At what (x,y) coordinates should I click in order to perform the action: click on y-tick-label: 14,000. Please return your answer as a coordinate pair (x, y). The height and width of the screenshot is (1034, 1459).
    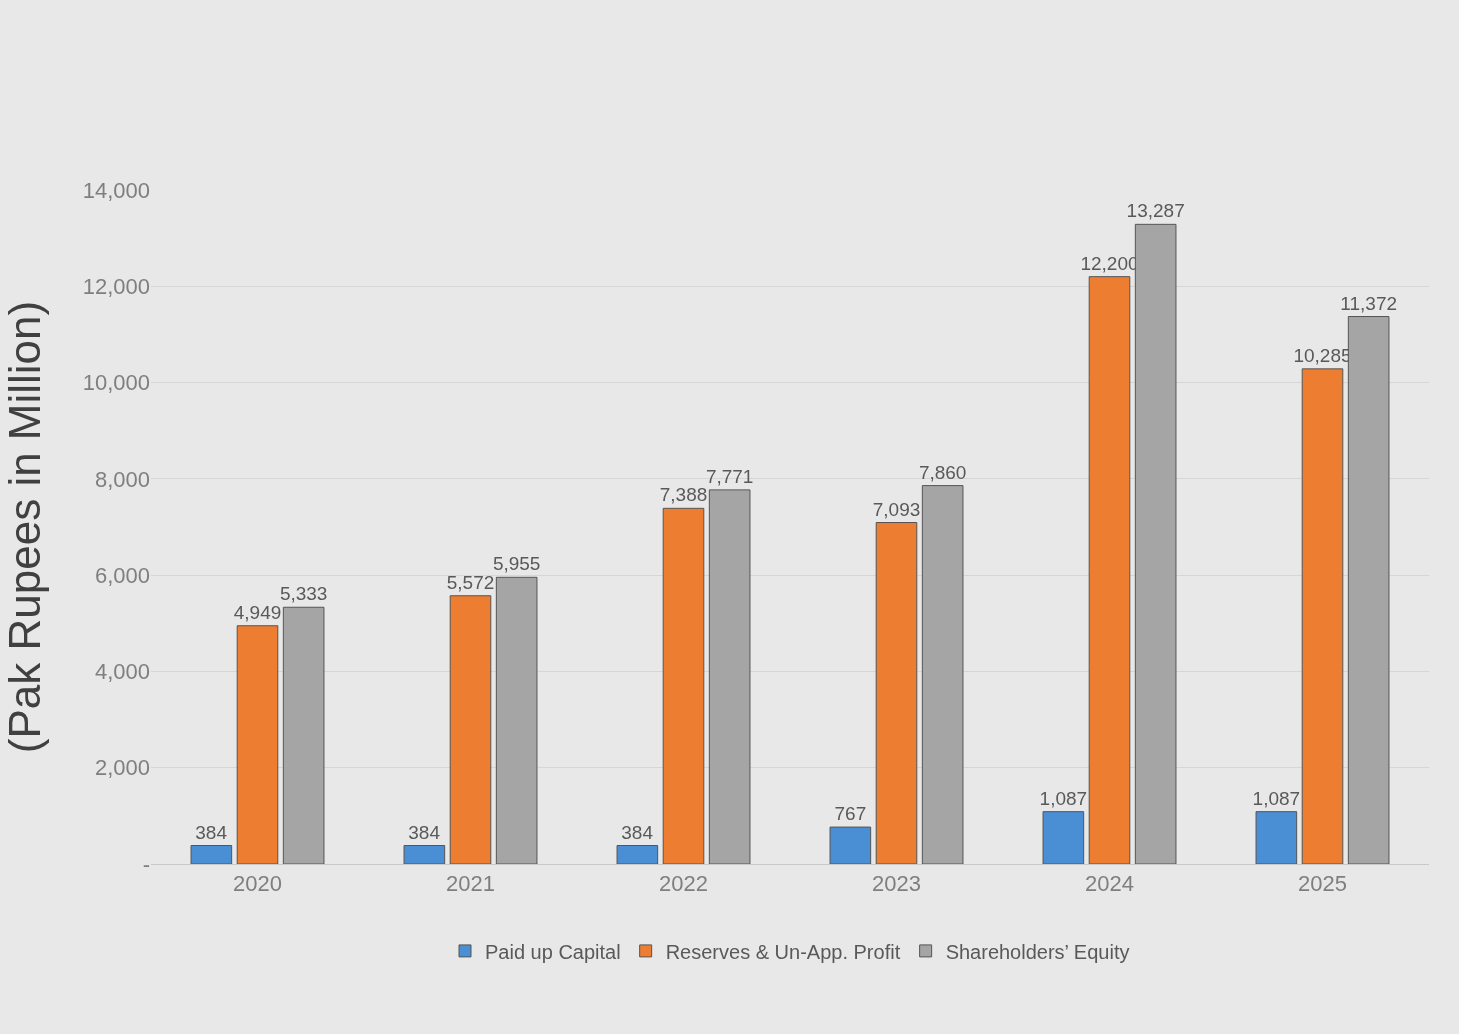
    Looking at the image, I should click on (116, 190).